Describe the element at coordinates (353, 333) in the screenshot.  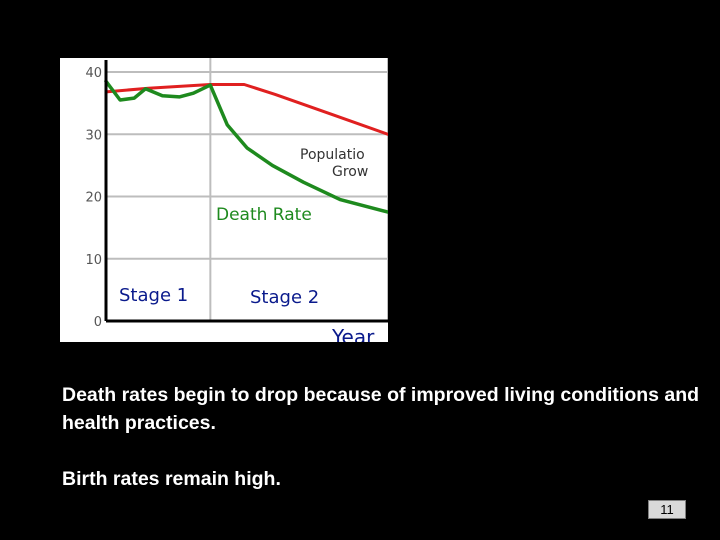
I see `x-axis-label: Year` at that location.